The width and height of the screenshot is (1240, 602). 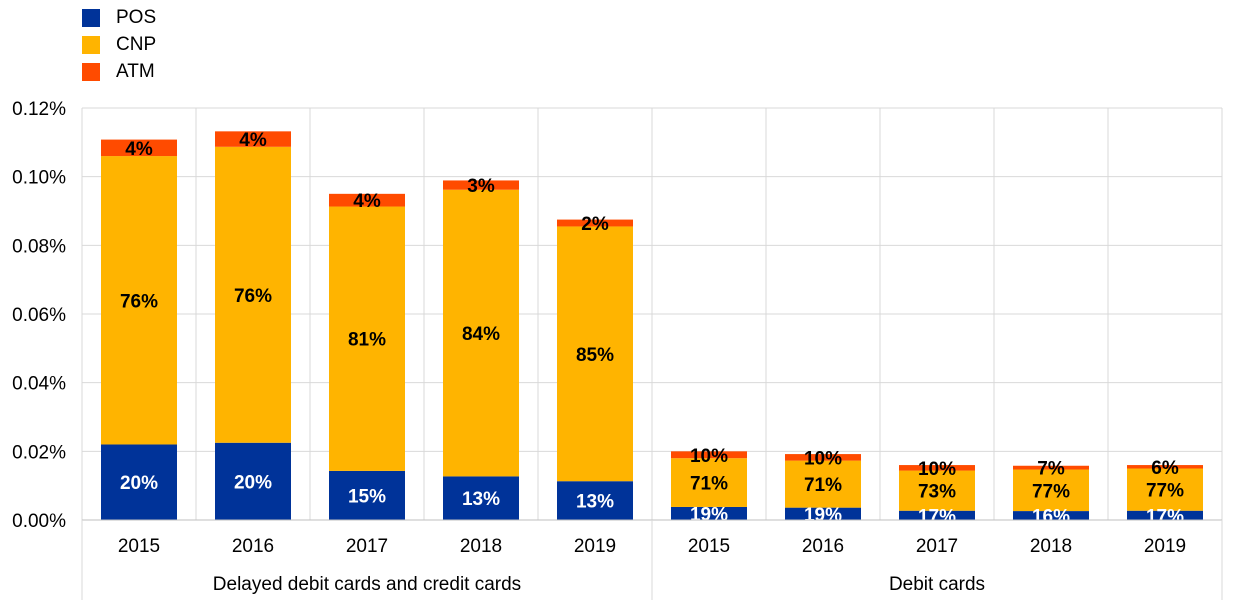 I want to click on data-label-pos: 15%, so click(x=367, y=496).